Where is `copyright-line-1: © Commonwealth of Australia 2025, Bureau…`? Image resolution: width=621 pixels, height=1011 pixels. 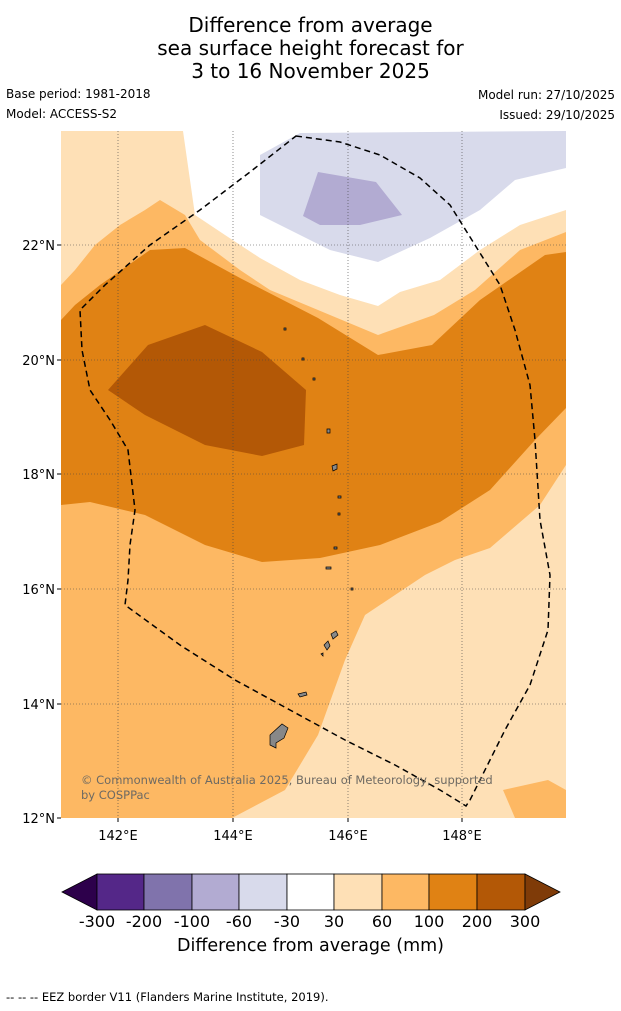 copyright-line-1: © Commonwealth of Australia 2025, Bureau… is located at coordinates (287, 780).